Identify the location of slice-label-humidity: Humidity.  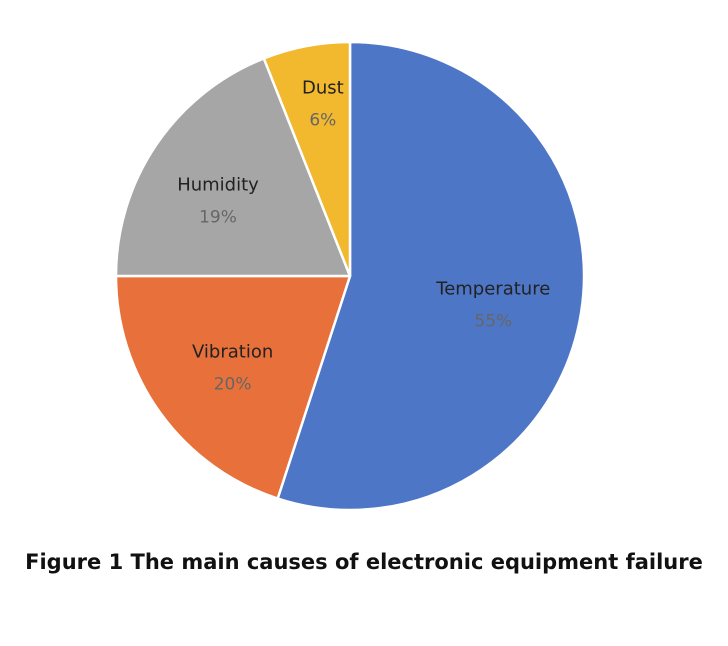
(218, 184).